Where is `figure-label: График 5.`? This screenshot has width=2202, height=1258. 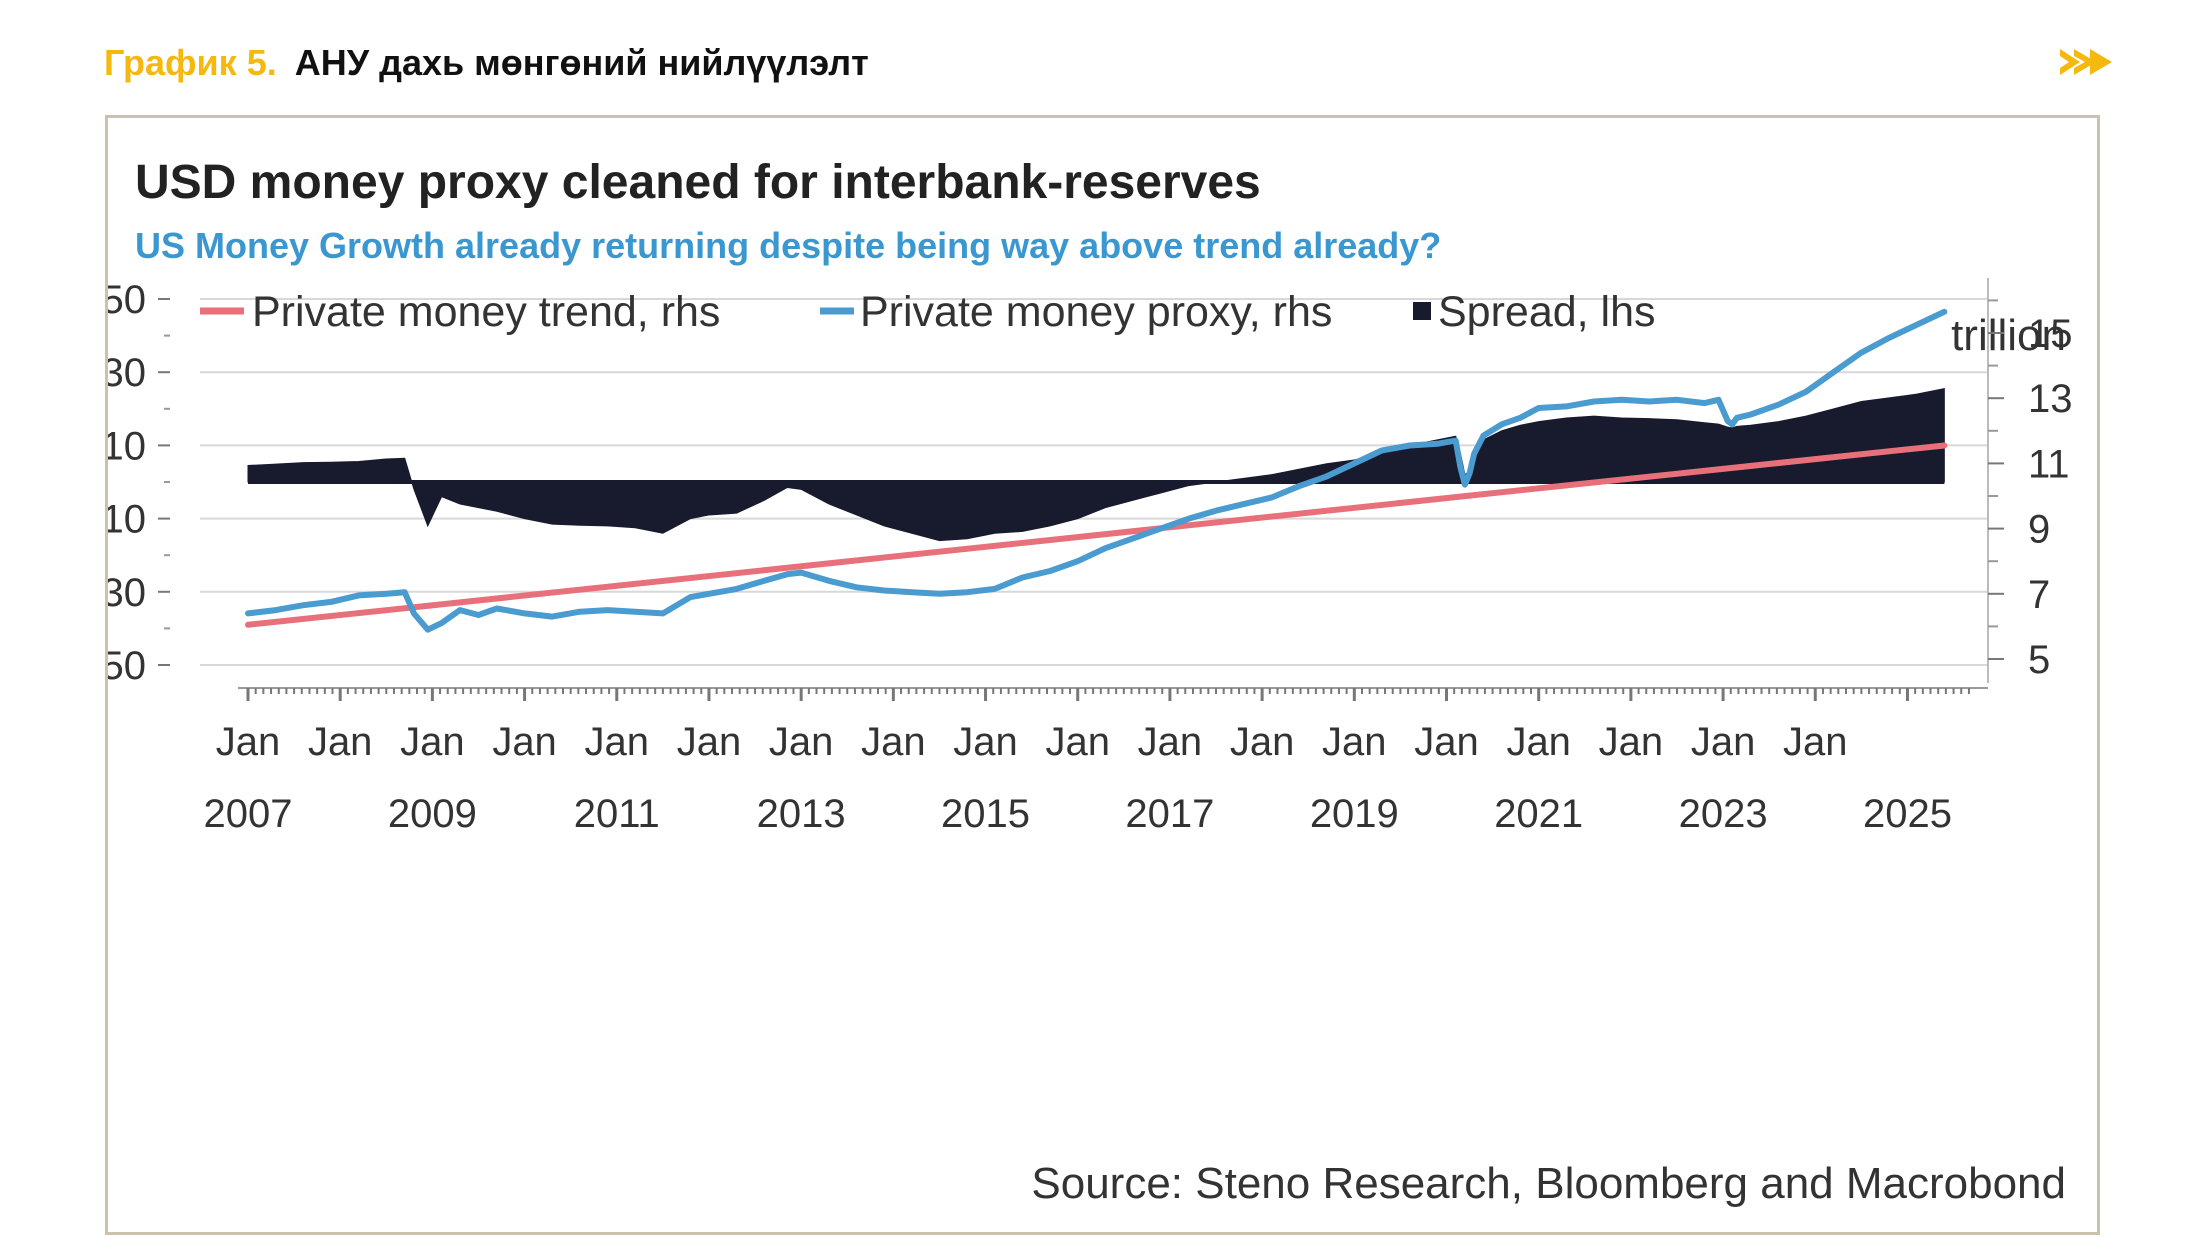
figure-label: График 5. is located at coordinates (190, 62).